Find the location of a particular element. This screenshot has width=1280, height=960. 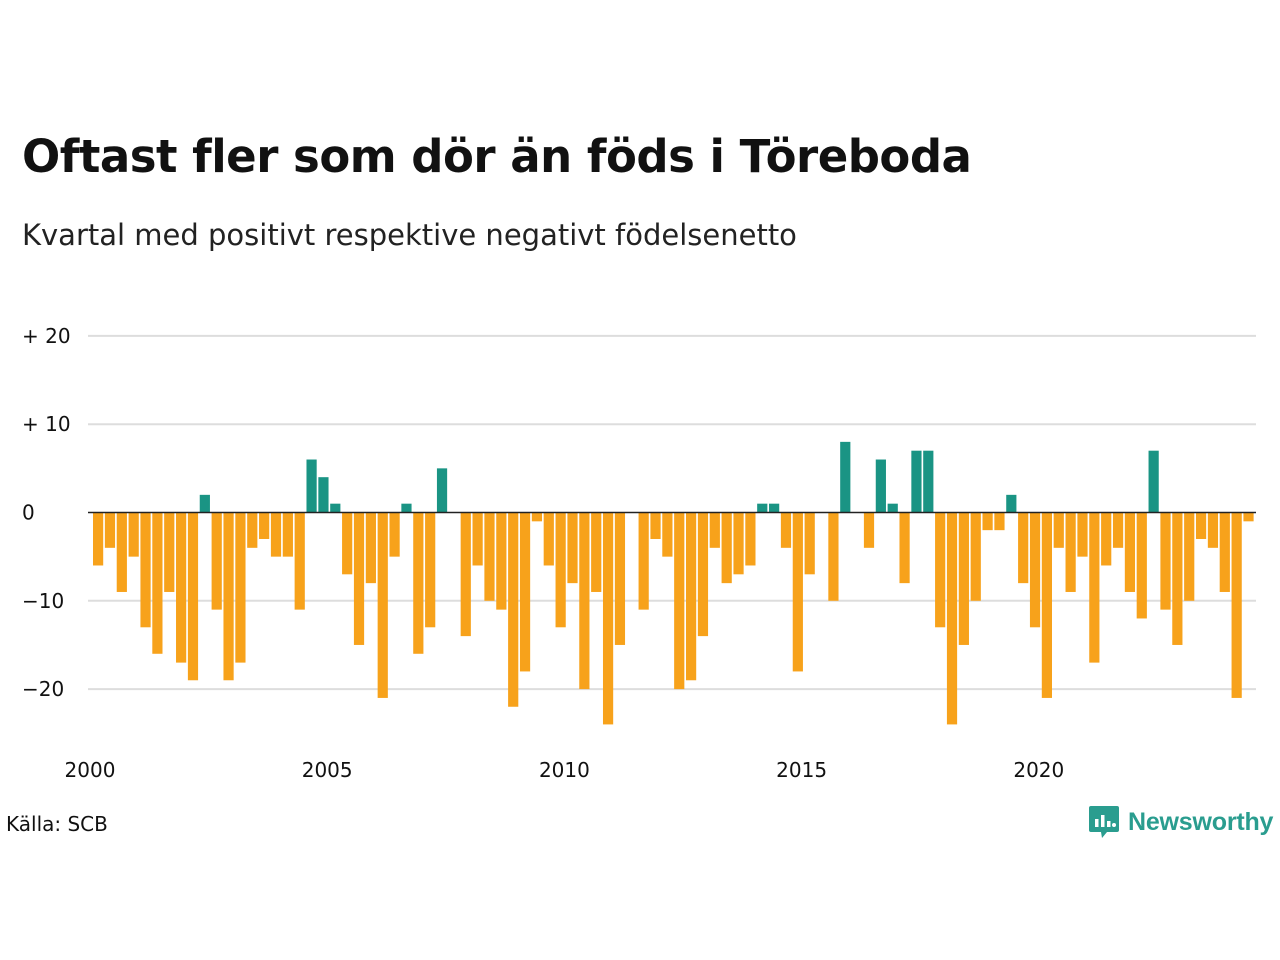

x-tick-label: 2005 is located at coordinates (327, 770).